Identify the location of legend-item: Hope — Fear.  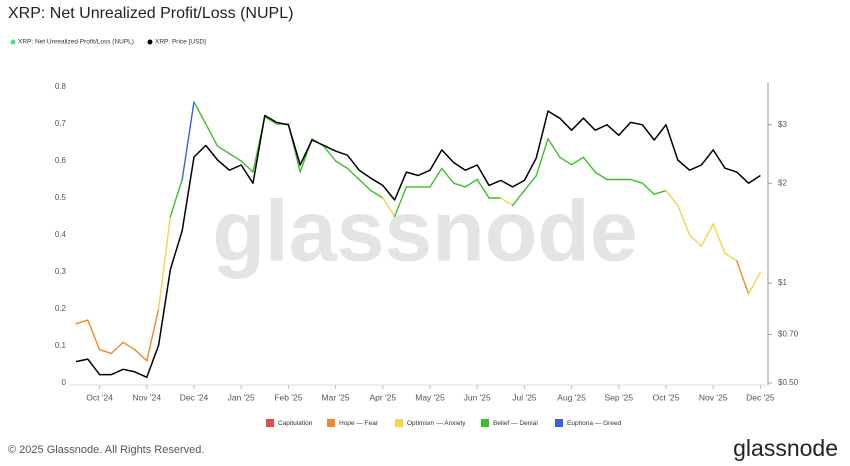
(353, 423).